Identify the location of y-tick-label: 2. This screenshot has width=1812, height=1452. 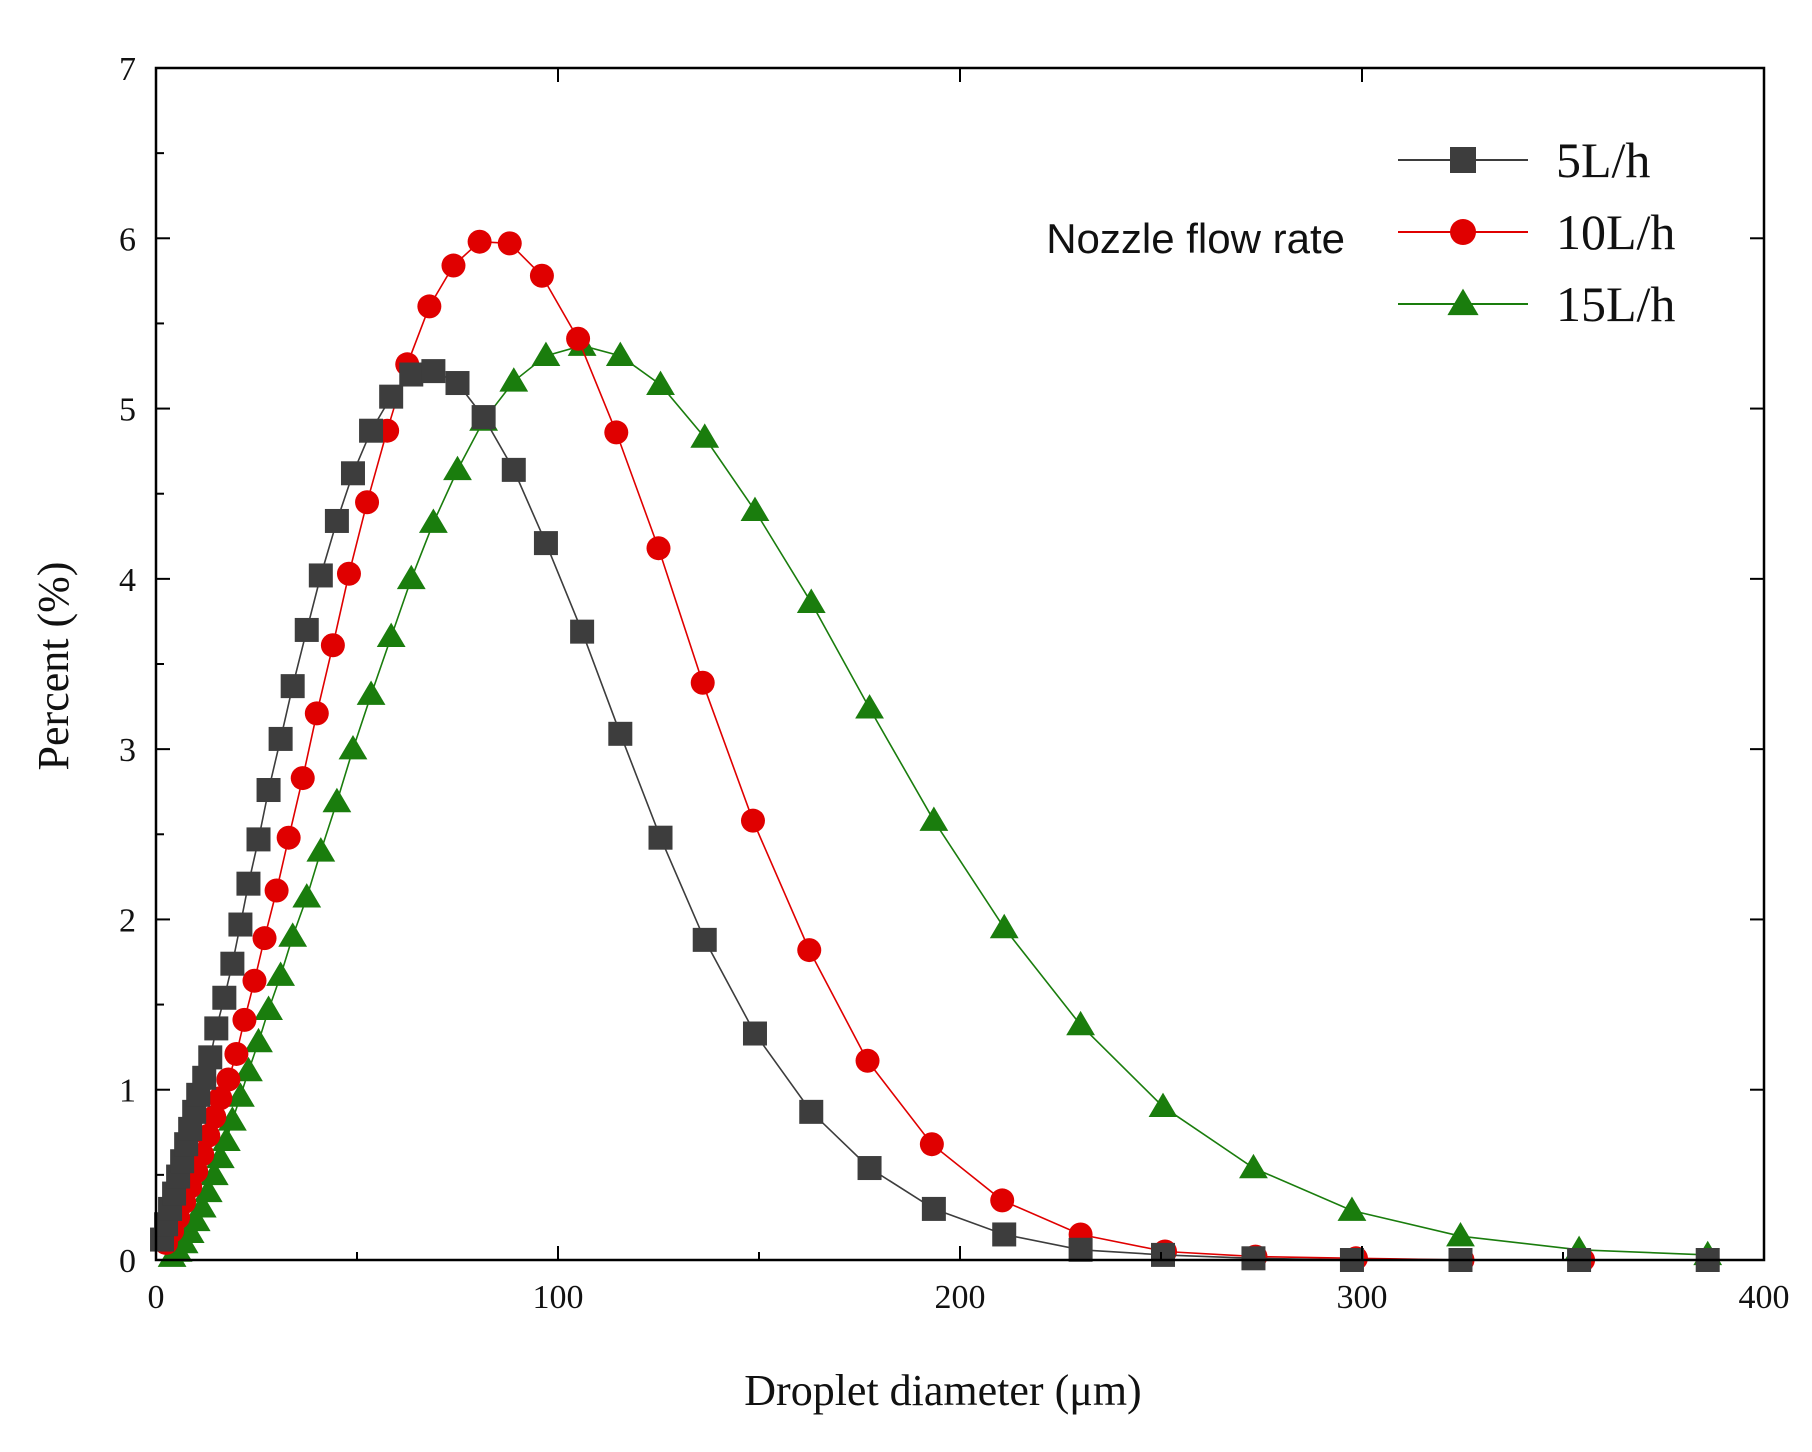
(127, 920).